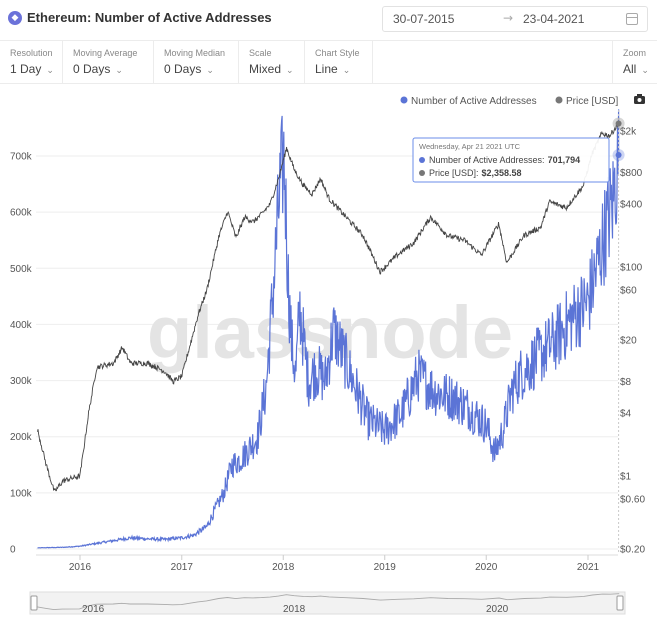 The height and width of the screenshot is (617, 657). I want to click on zoom-label: Zoom, so click(635, 53).